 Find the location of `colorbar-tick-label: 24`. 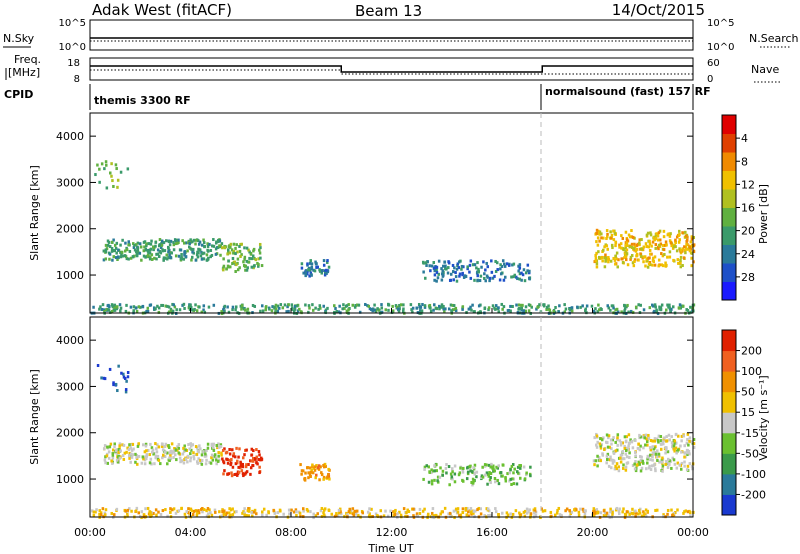

colorbar-tick-label: 24 is located at coordinates (748, 254).